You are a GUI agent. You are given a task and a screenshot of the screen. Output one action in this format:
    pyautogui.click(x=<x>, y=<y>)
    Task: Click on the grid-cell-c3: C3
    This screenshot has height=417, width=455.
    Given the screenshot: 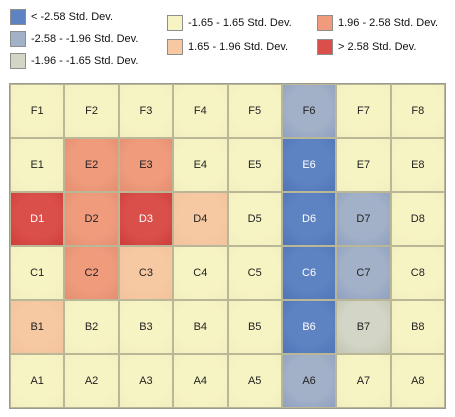 What is the action you would take?
    pyautogui.click(x=146, y=273)
    